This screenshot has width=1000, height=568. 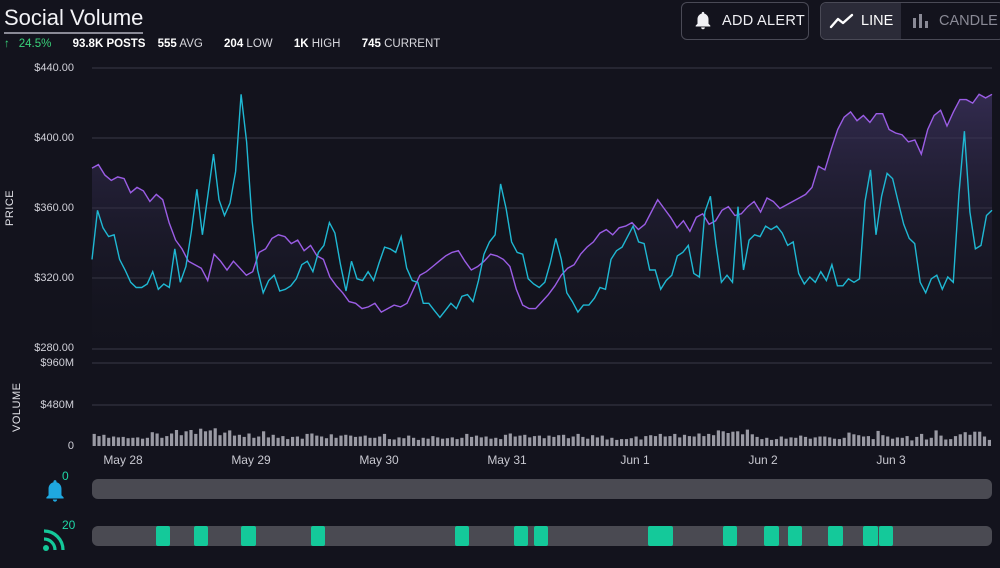 I want to click on volume-tick-label: $480M, so click(x=57, y=405).